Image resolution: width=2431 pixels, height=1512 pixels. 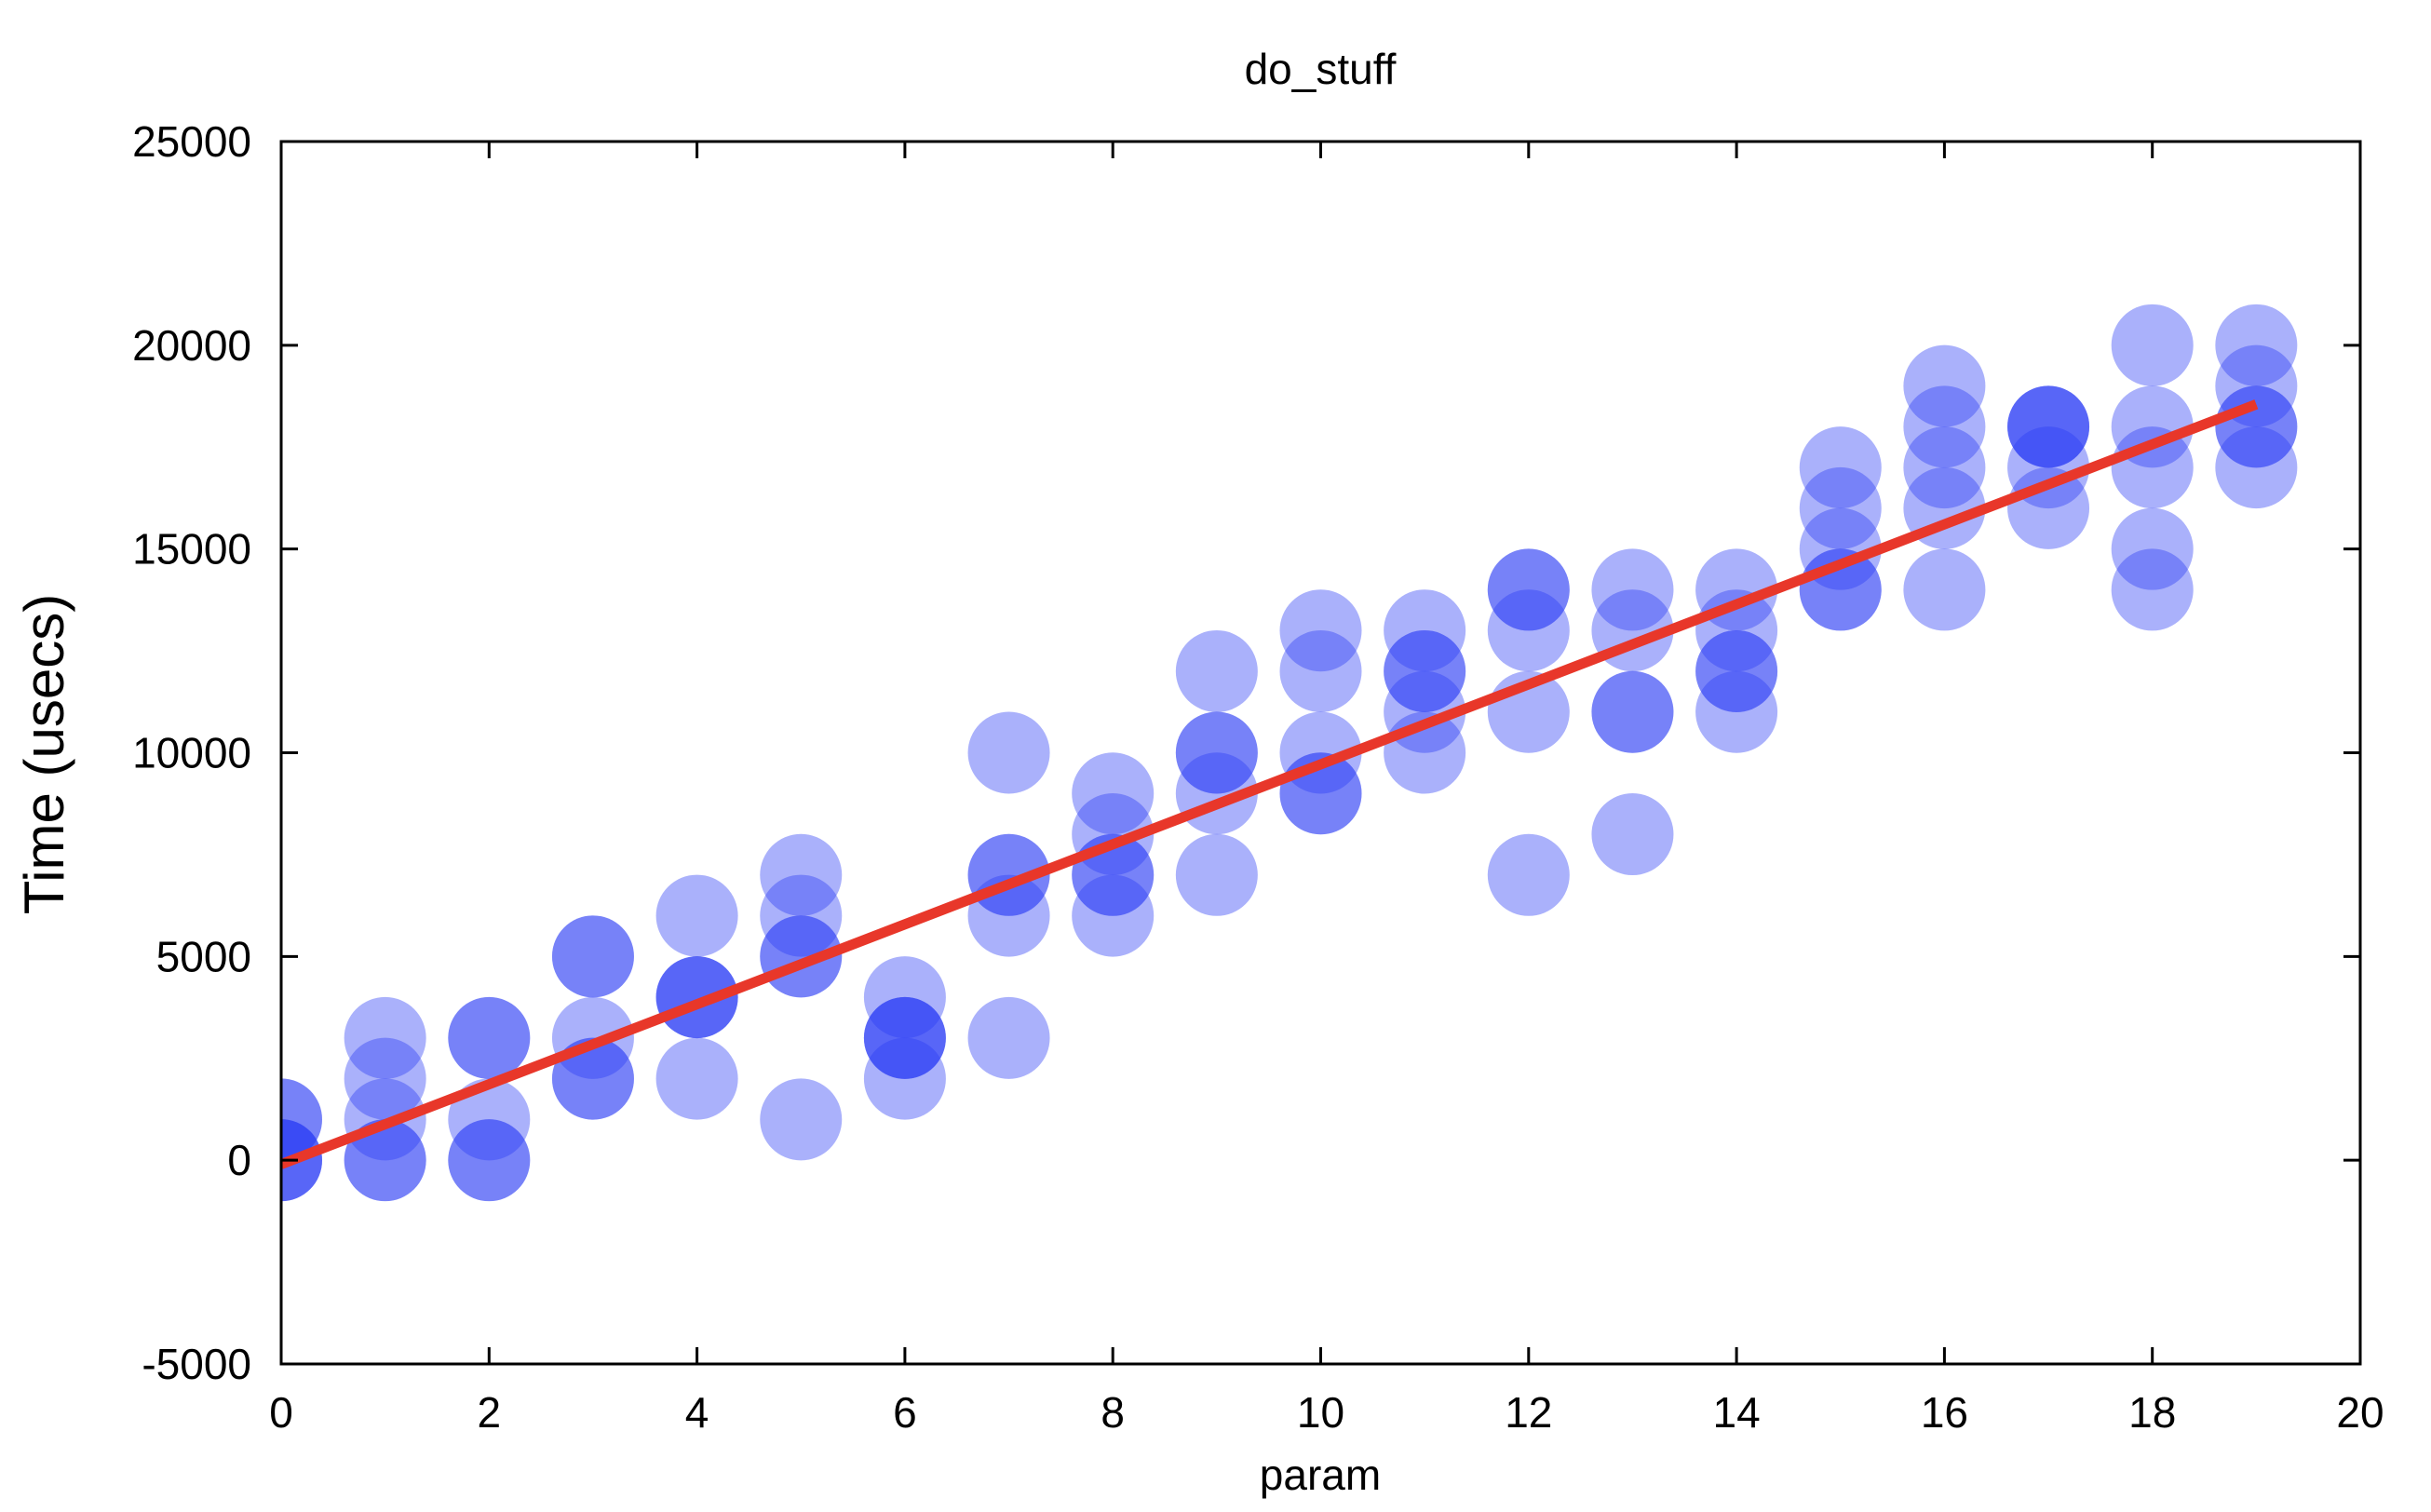 I want to click on x-tick-label: 8, so click(x=1113, y=1412).